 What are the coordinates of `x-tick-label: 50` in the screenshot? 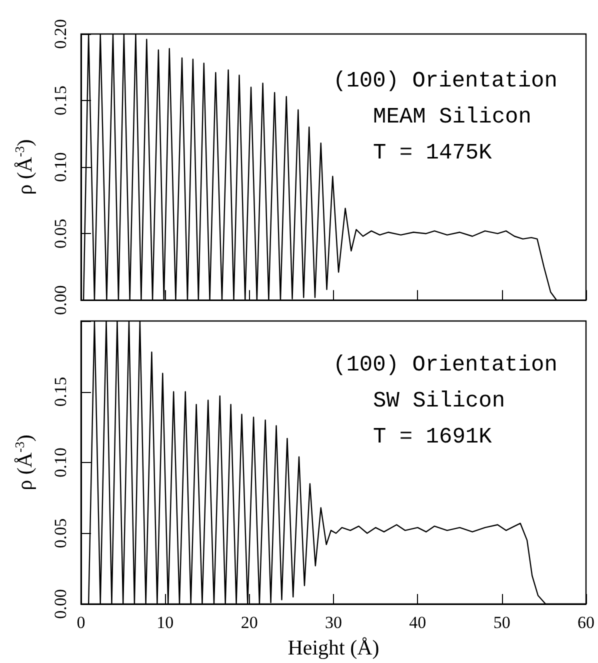 It's located at (501, 622).